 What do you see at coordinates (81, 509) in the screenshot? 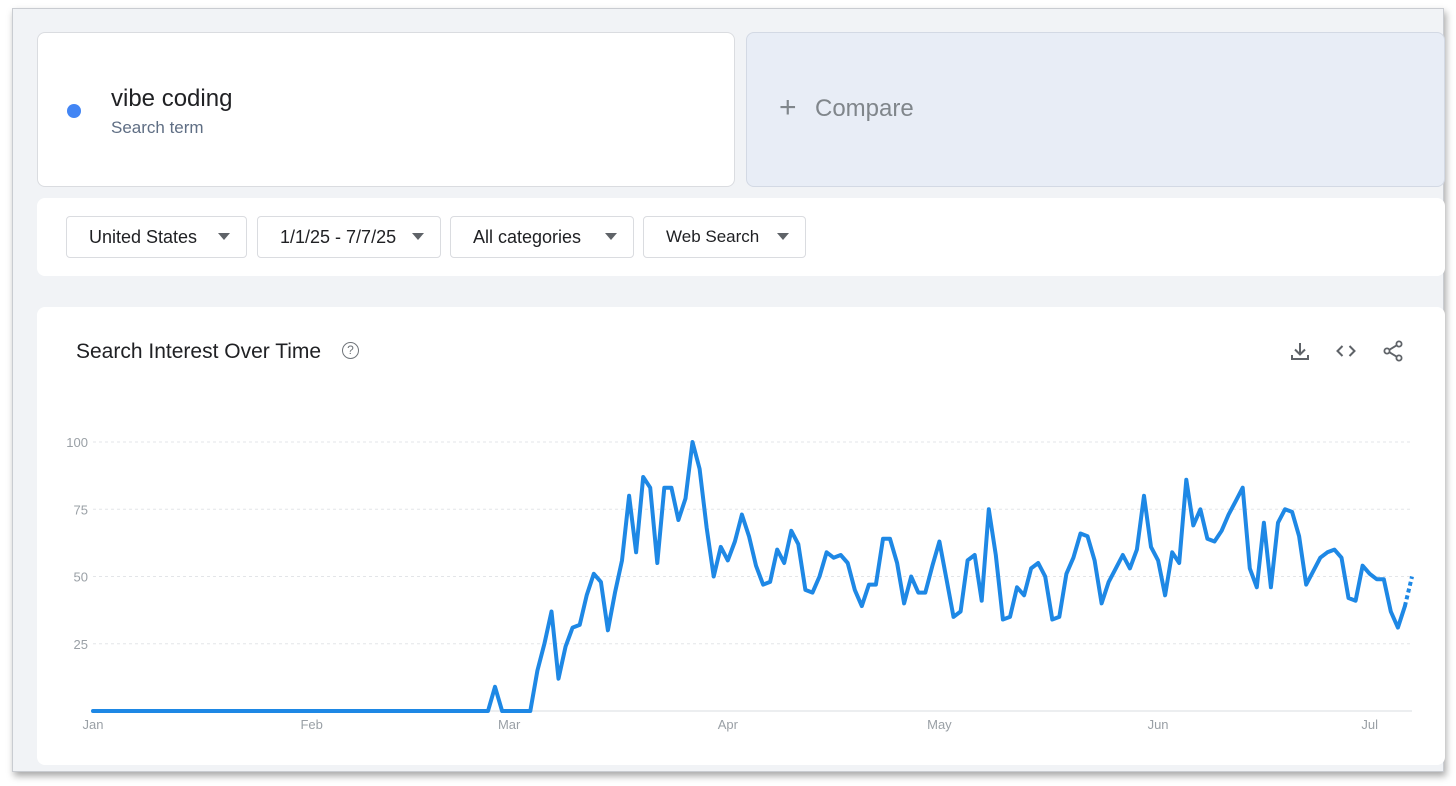
I see `y-tick-label: 75` at bounding box center [81, 509].